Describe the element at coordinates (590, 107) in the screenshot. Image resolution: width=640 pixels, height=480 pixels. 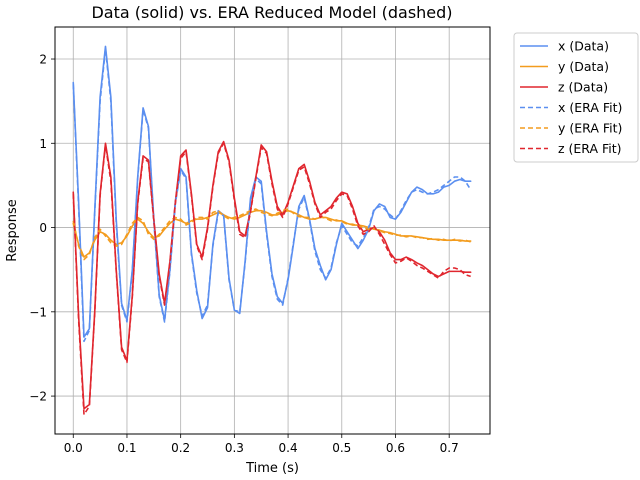
I see `legend-label-x-era-fit: x (ERA Fit)` at that location.